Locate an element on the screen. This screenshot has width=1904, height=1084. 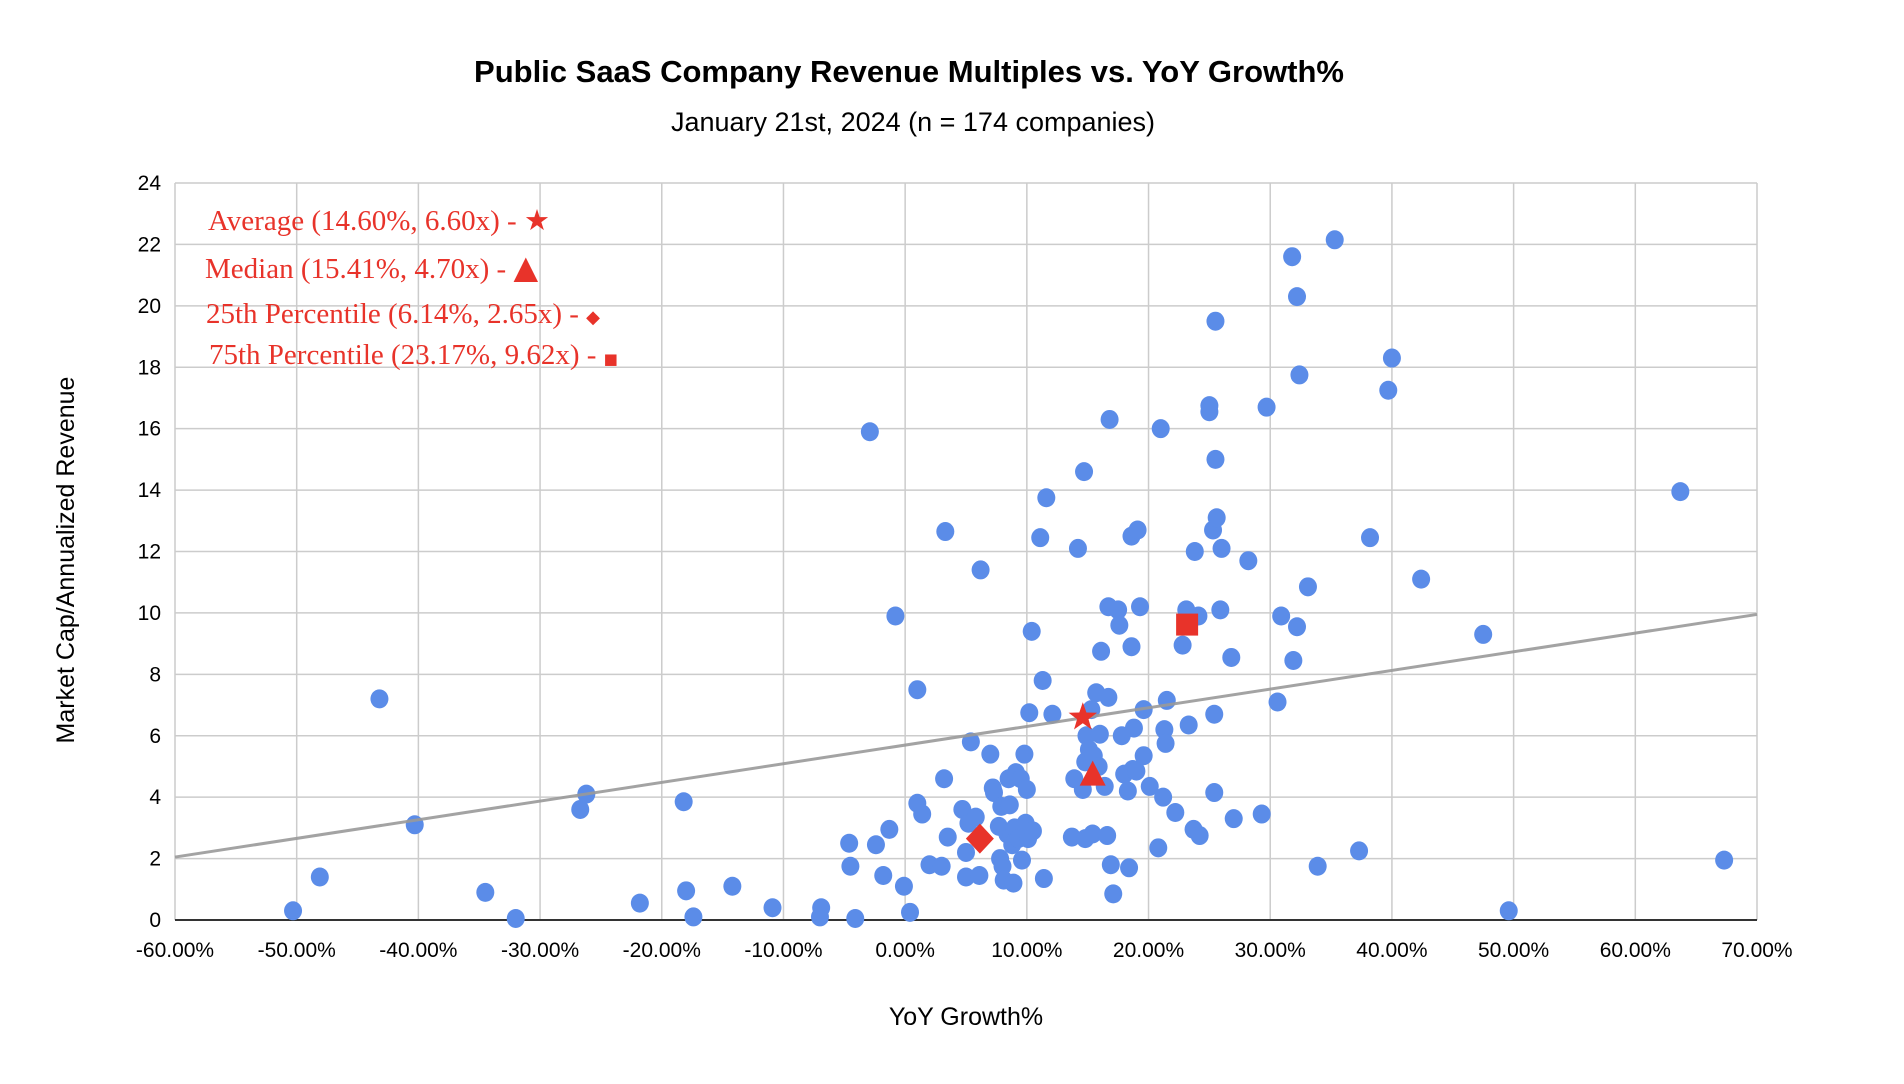
annotation-diamond: 25th Percentile (6.14%, 2.65x) - ◆ is located at coordinates (403, 314).